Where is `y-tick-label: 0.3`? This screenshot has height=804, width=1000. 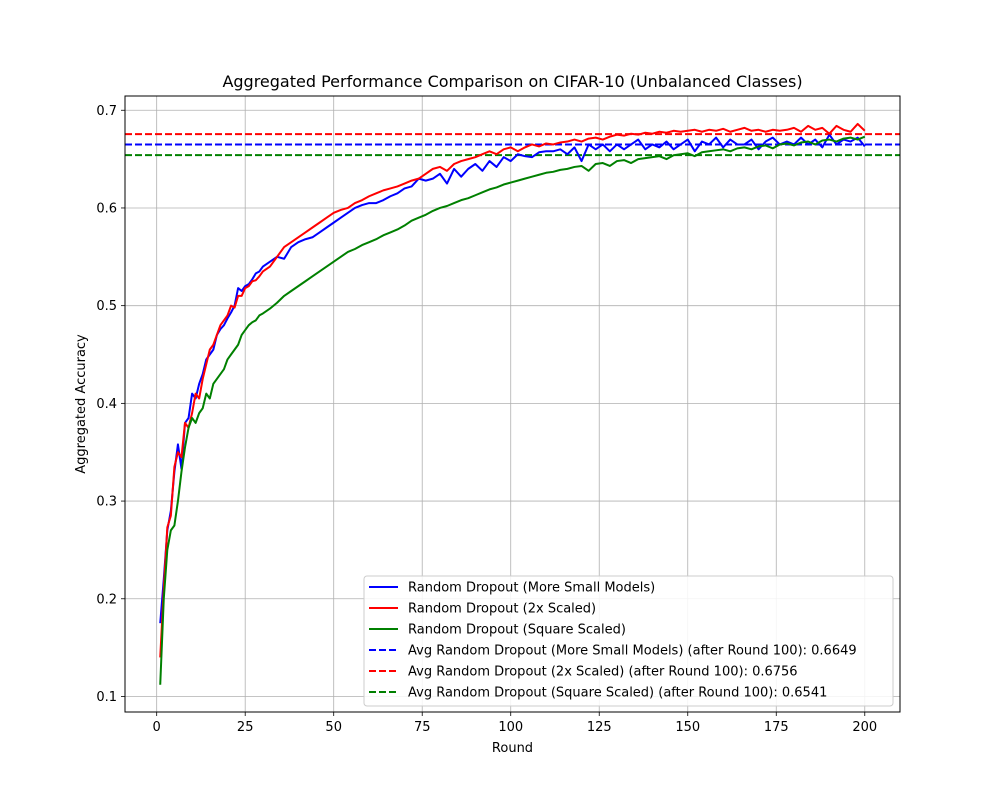 y-tick-label: 0.3 is located at coordinates (106, 502).